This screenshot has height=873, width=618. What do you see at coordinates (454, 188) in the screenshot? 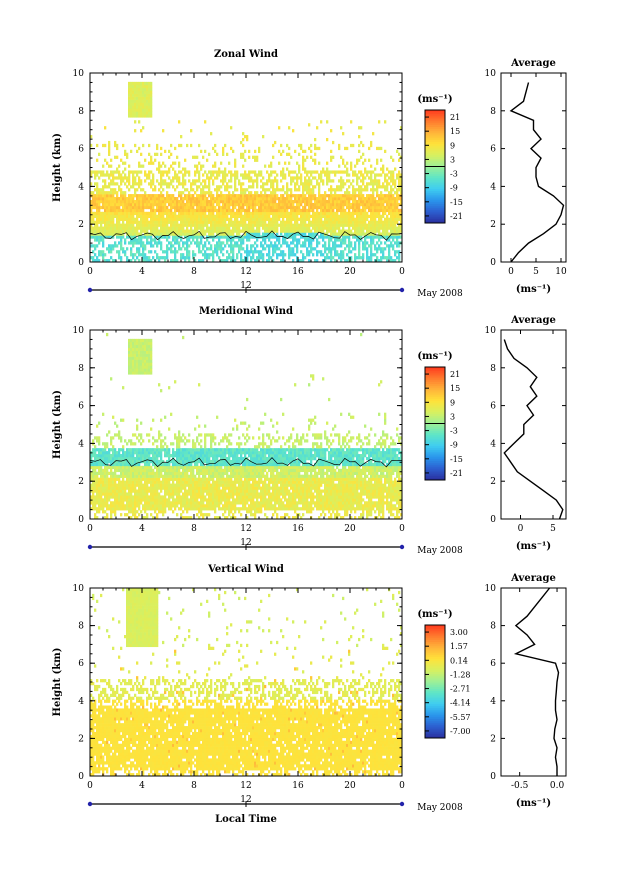
I see `colorbar-tick-label: -9` at bounding box center [454, 188].